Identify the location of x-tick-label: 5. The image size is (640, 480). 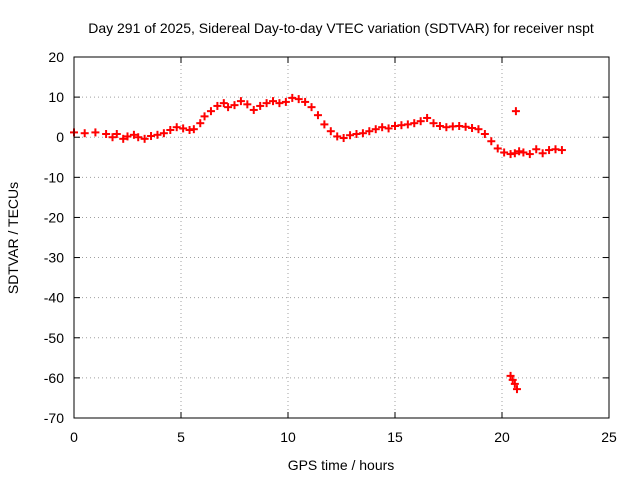
(181, 437).